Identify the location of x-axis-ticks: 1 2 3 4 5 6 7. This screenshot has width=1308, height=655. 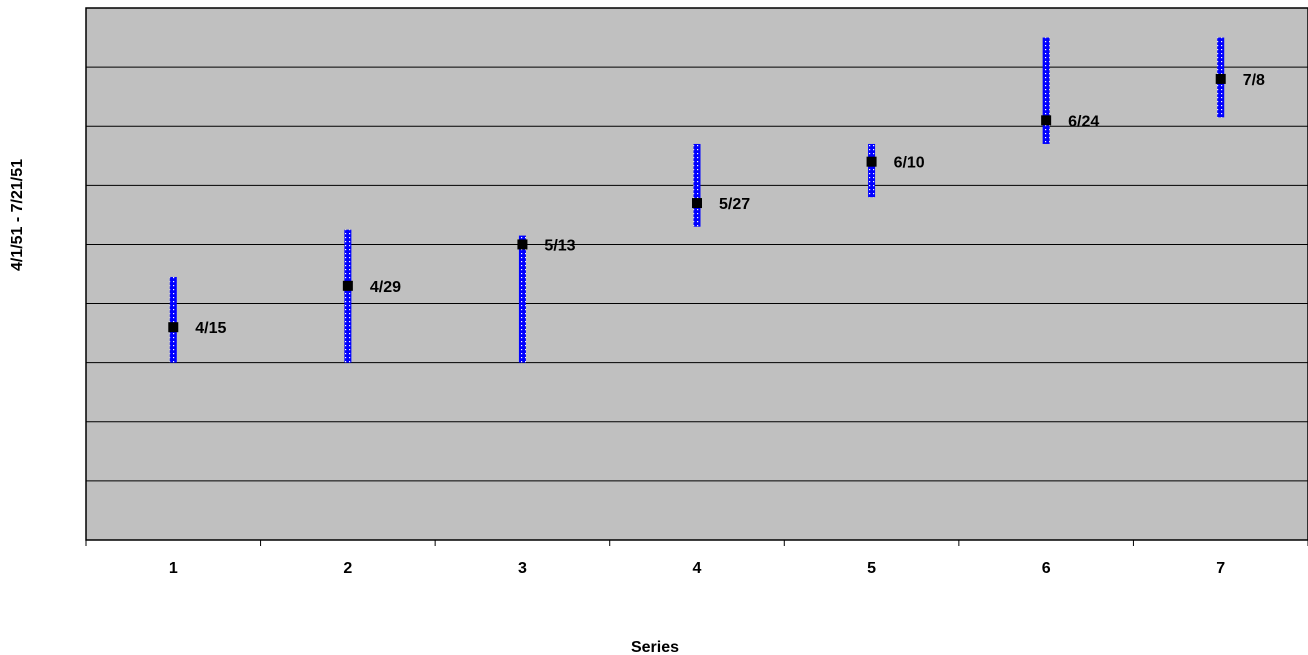
(696, 558).